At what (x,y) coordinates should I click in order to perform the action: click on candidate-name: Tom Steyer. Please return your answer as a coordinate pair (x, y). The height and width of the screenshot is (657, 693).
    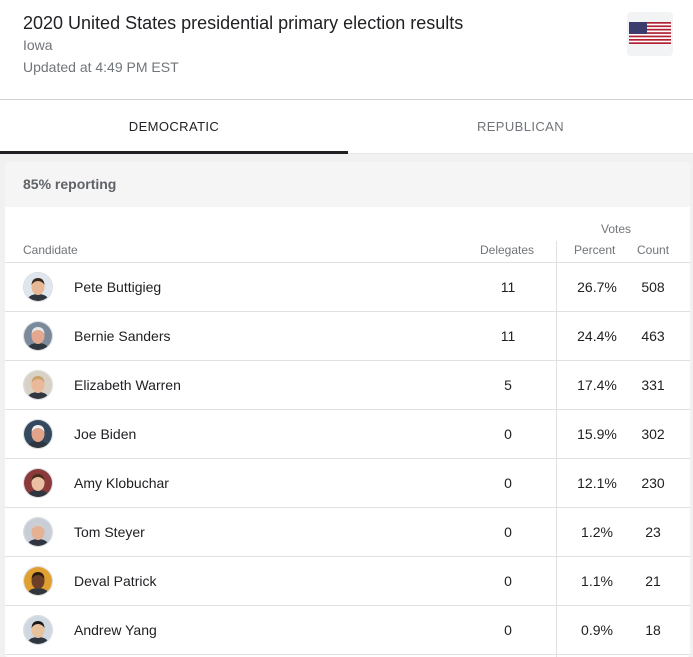
    Looking at the image, I should click on (109, 532).